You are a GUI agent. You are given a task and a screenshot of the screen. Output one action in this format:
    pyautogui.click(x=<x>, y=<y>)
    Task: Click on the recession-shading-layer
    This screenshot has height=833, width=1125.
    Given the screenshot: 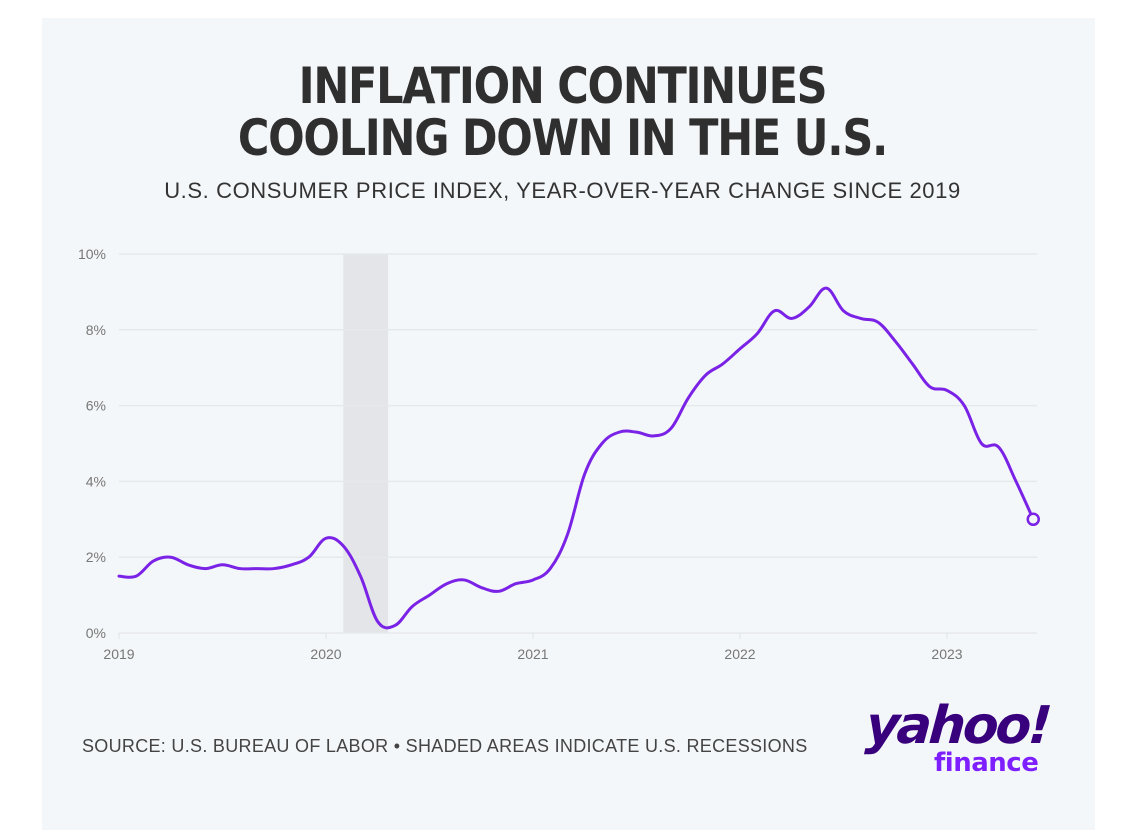 What is the action you would take?
    pyautogui.click(x=366, y=443)
    